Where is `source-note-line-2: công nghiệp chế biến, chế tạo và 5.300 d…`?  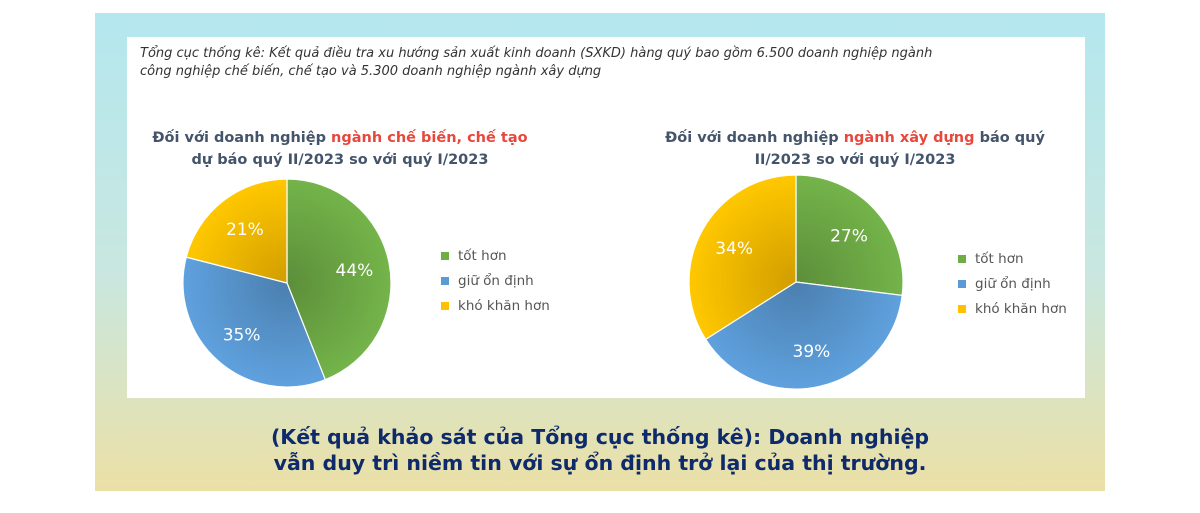 source-note-line-2: công nghiệp chế biến, chế tạo và 5.300 d… is located at coordinates (371, 71).